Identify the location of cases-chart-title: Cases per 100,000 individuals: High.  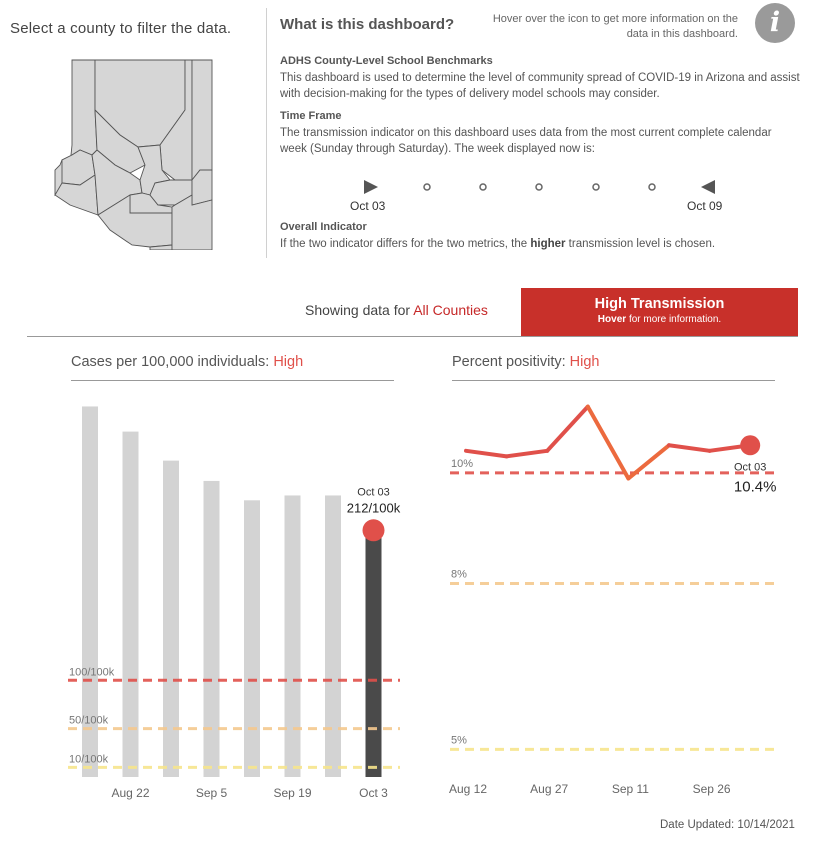
(187, 362).